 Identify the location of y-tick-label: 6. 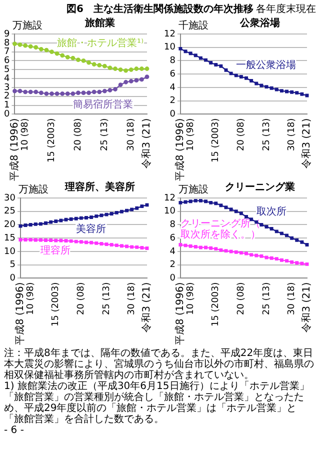
(173, 74).